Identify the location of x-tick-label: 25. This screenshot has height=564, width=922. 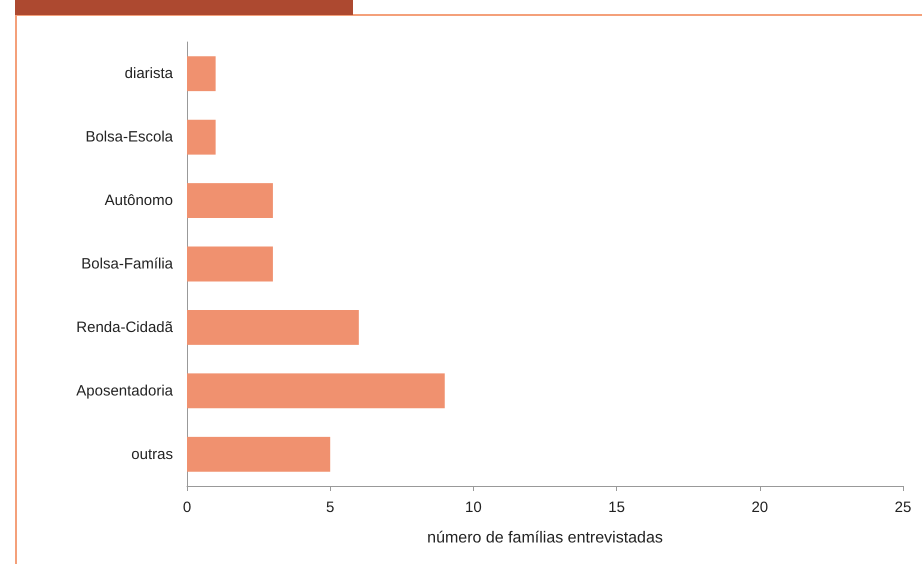
(903, 507).